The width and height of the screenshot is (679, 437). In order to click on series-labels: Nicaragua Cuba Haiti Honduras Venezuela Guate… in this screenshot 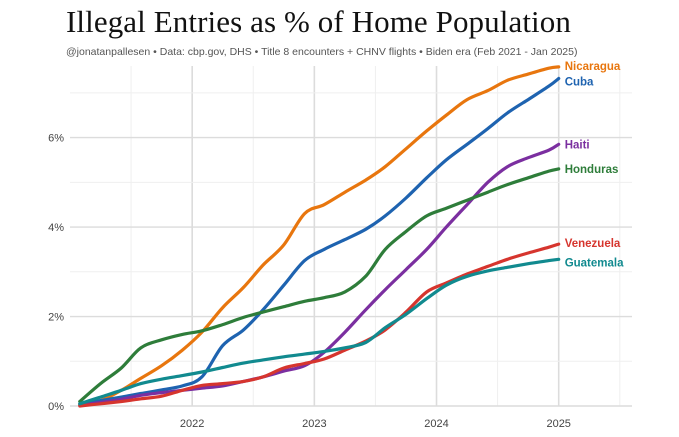, I will do `click(594, 165)`.